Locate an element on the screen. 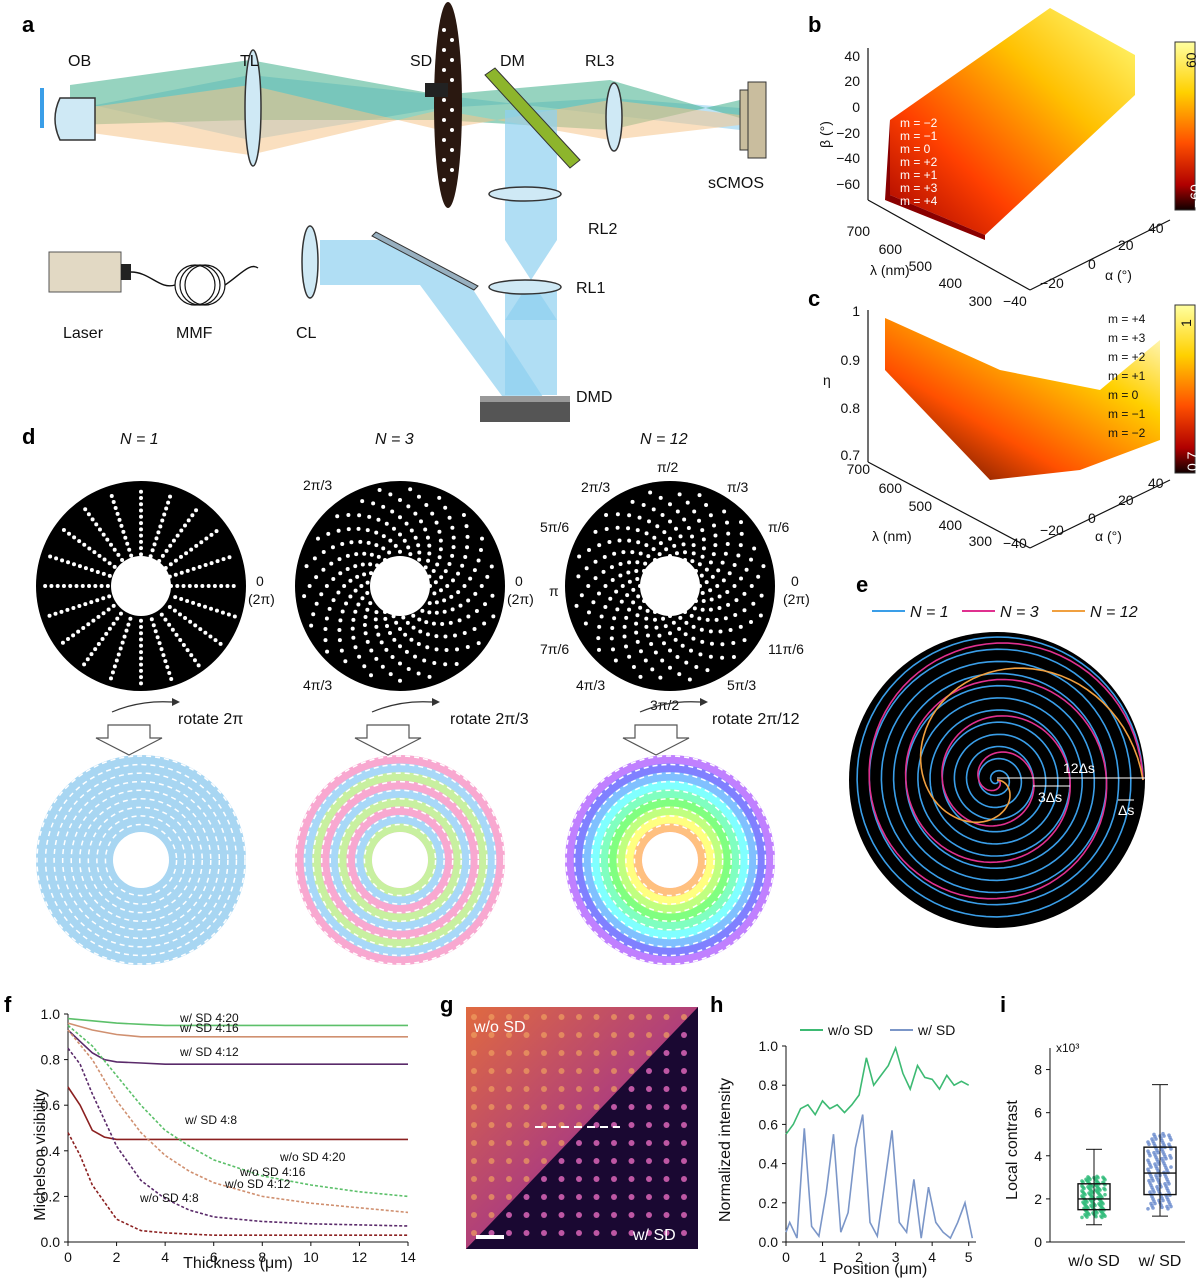 The image size is (1200, 1283). category-label: w/ SD is located at coordinates (1160, 1261).